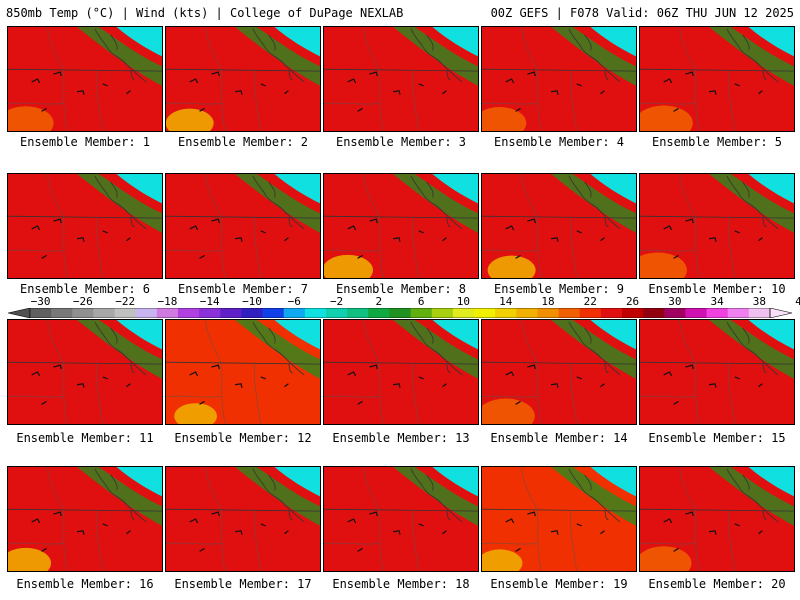 The image size is (800, 600). Describe the element at coordinates (125, 301) in the screenshot. I see `colorbar-tick-label: −22` at that location.